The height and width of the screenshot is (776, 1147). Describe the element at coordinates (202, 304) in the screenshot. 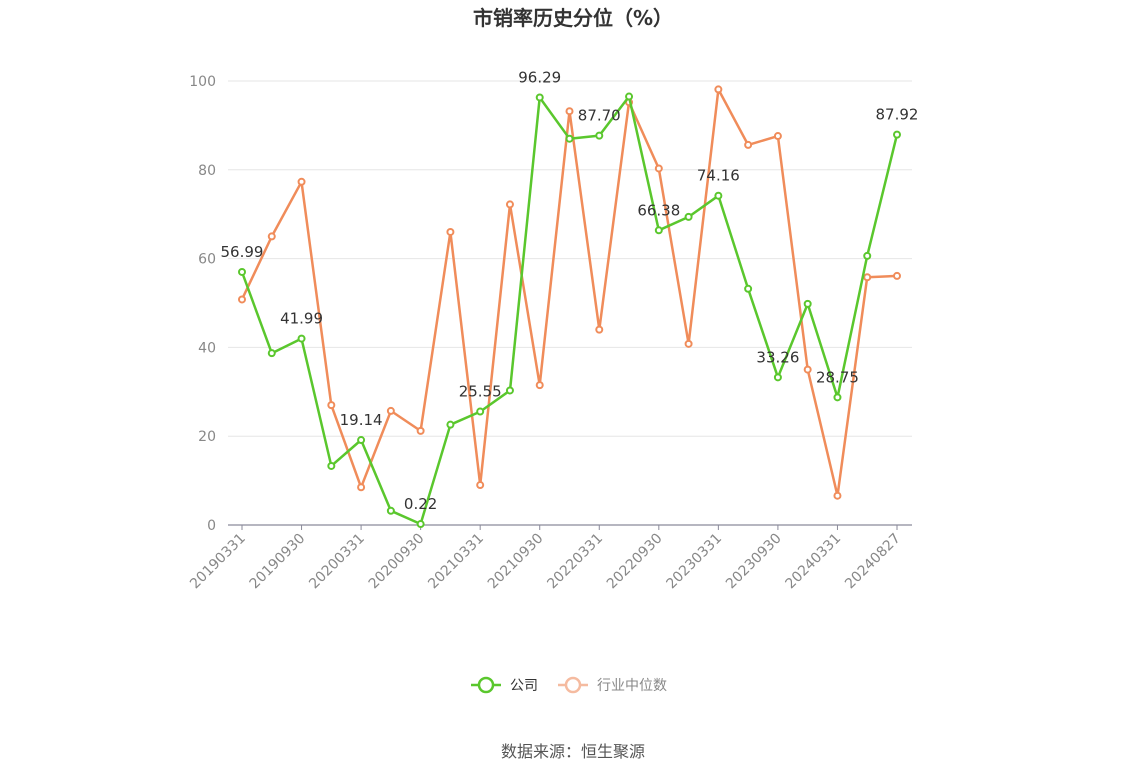

I see `y-axis: 0 20 40 60 80 100` at that location.